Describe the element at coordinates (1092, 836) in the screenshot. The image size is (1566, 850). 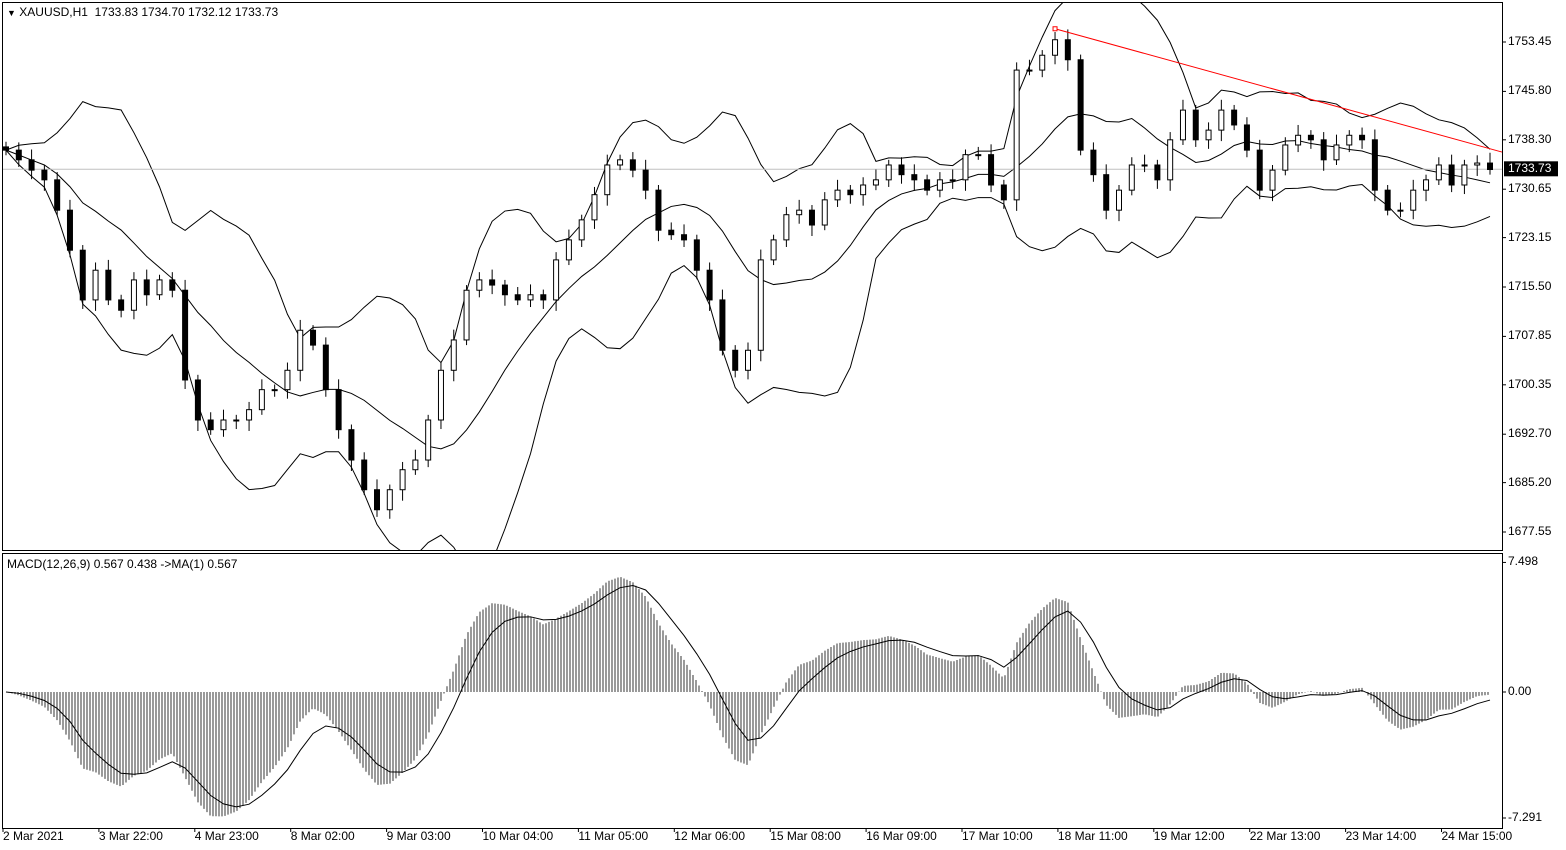
I see `x-tick-label: 18 Mar 11:00` at that location.